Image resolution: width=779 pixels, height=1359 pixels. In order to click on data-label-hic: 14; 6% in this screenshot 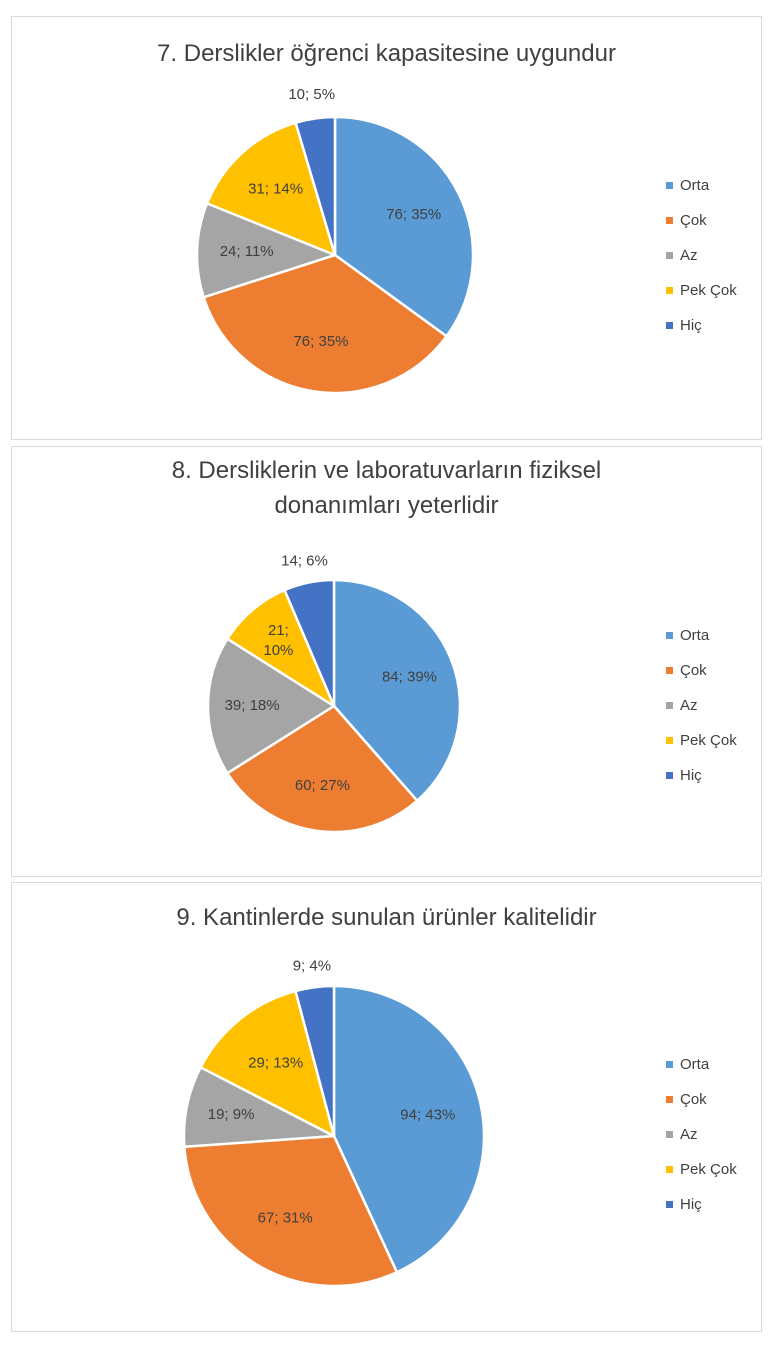, I will do `click(304, 561)`.